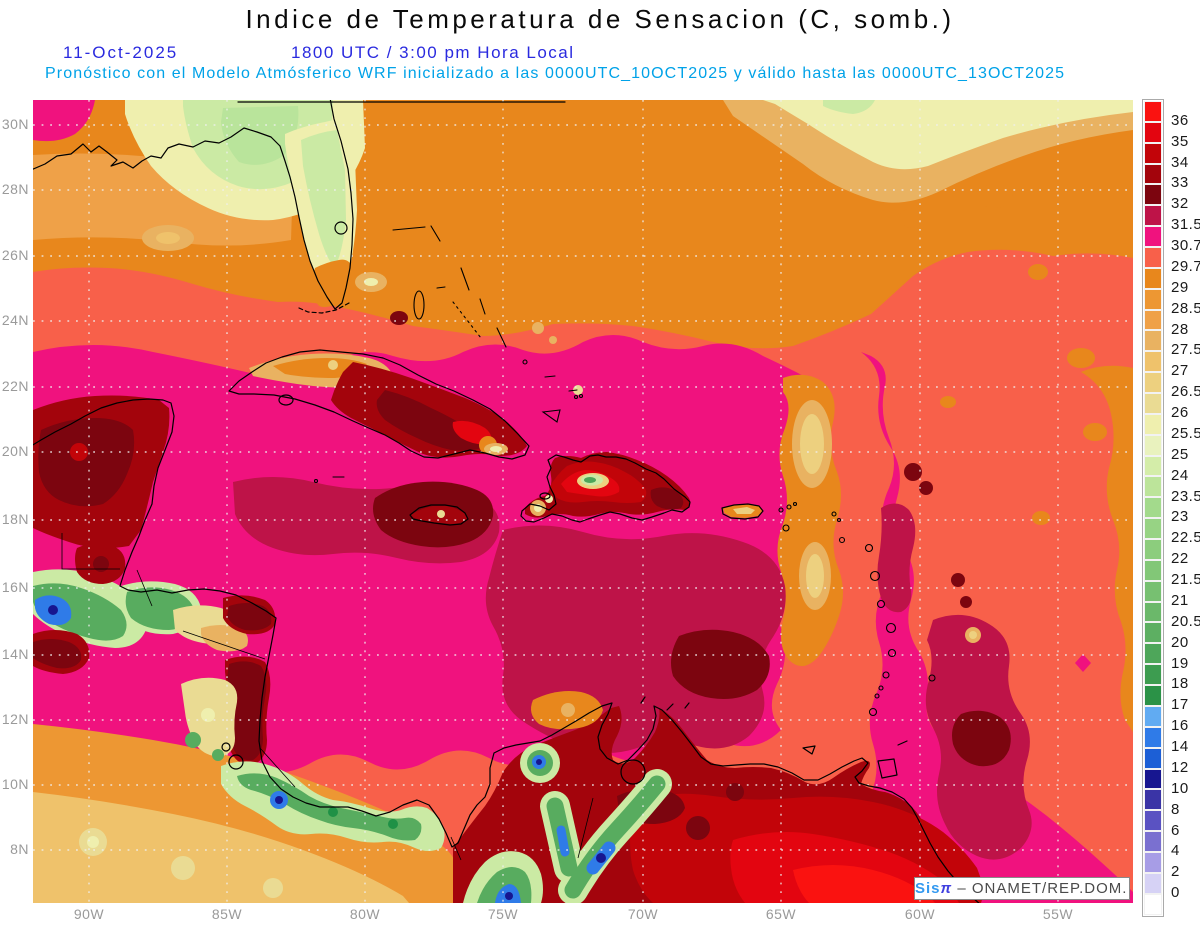 Image resolution: width=1200 pixels, height=927 pixels. Describe the element at coordinates (1185, 433) in the screenshot. I see `colorbar-value: 25.5` at that location.